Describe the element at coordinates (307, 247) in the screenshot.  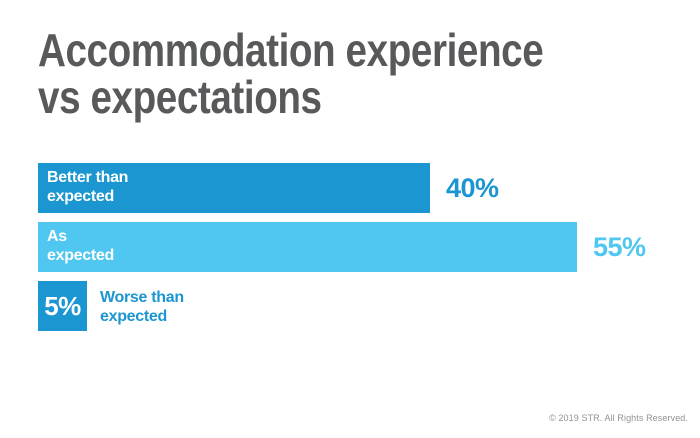
I see `bar-as-expected: As expected` at that location.